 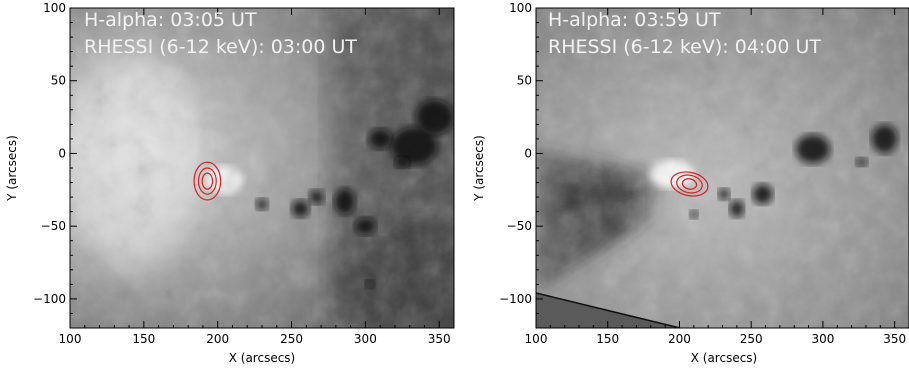 I want to click on right-x-axis-title: X (arcsecs), so click(x=724, y=358).